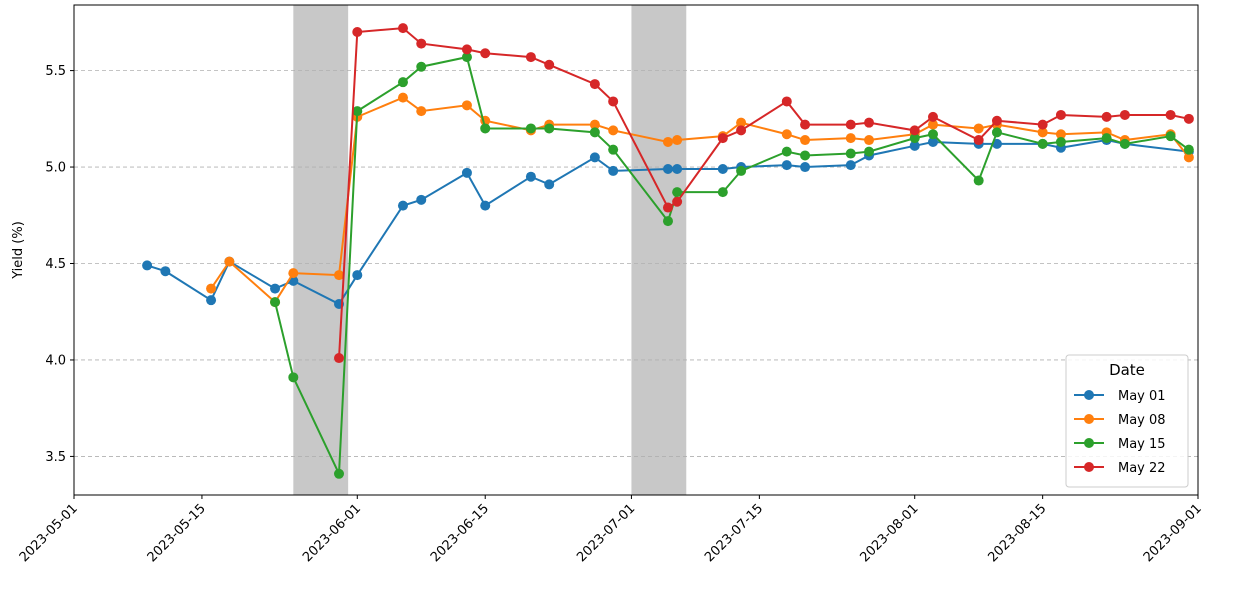 This screenshot has width=1244, height=591. What do you see at coordinates (332, 533) in the screenshot?
I see `x-tick-label: 2023-06-01` at bounding box center [332, 533].